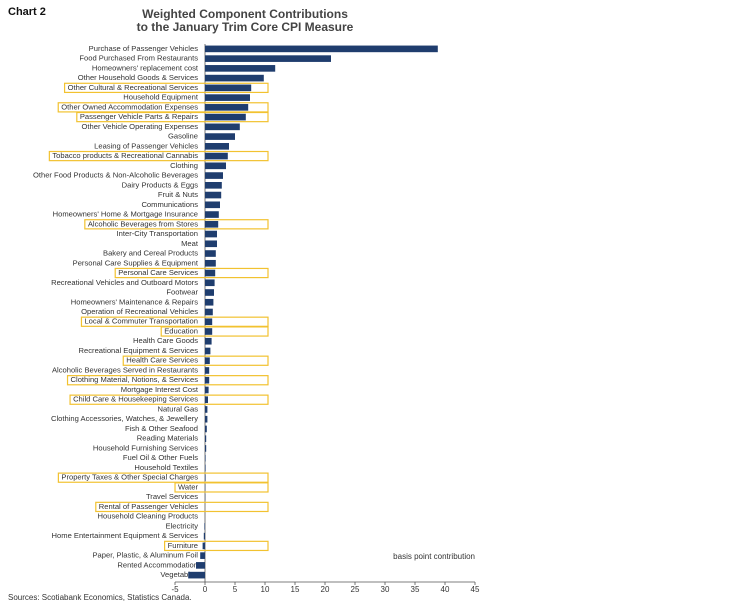  I want to click on category-label: Dairy Products & Eggs, so click(160, 184).